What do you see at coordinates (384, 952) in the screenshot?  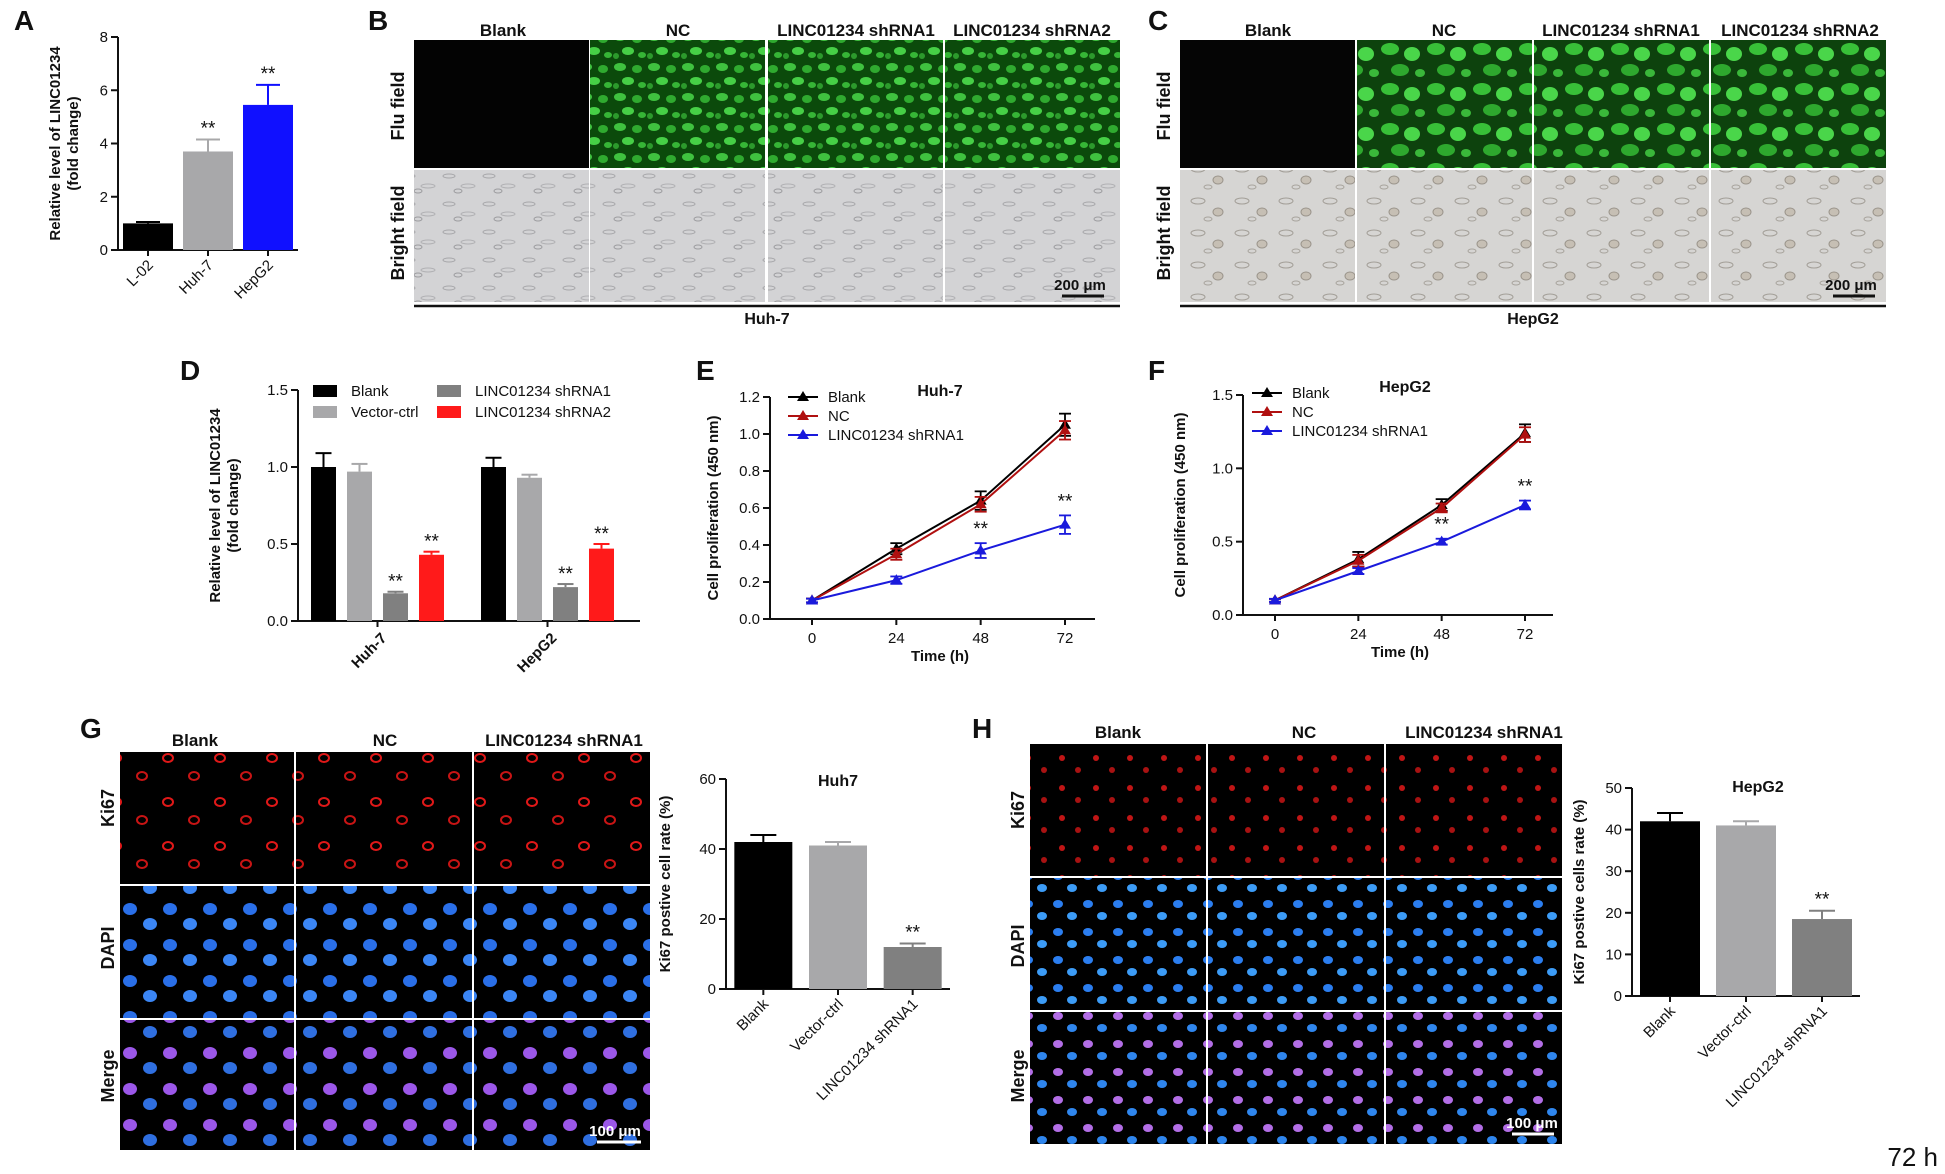 I see `g-img-dapi-nc` at bounding box center [384, 952].